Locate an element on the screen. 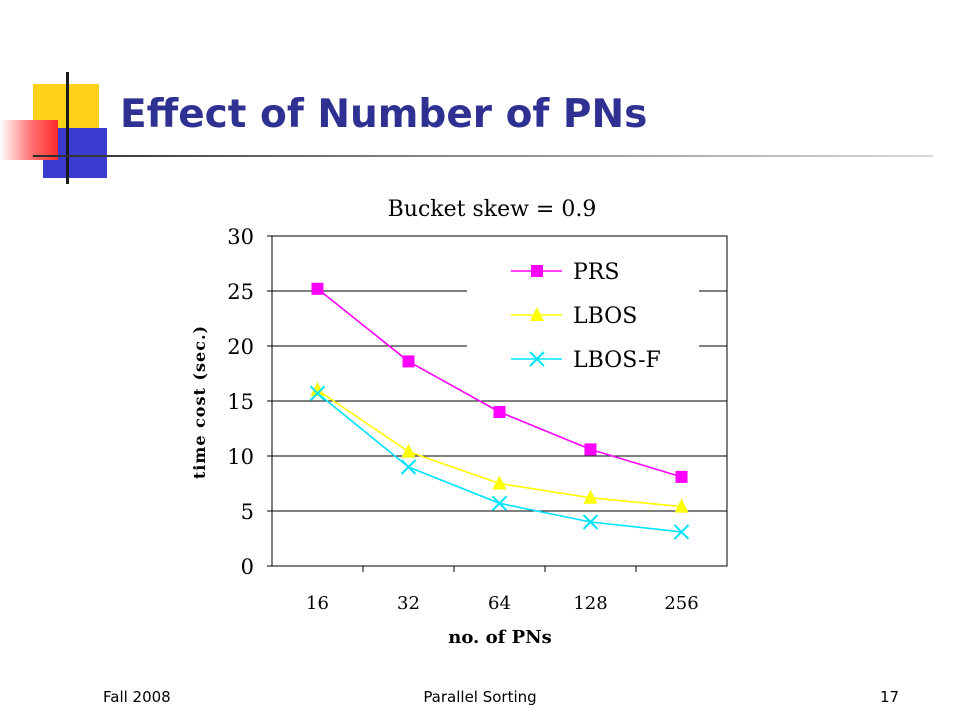  slide-title: Effect of Number of PNs is located at coordinates (384, 114).